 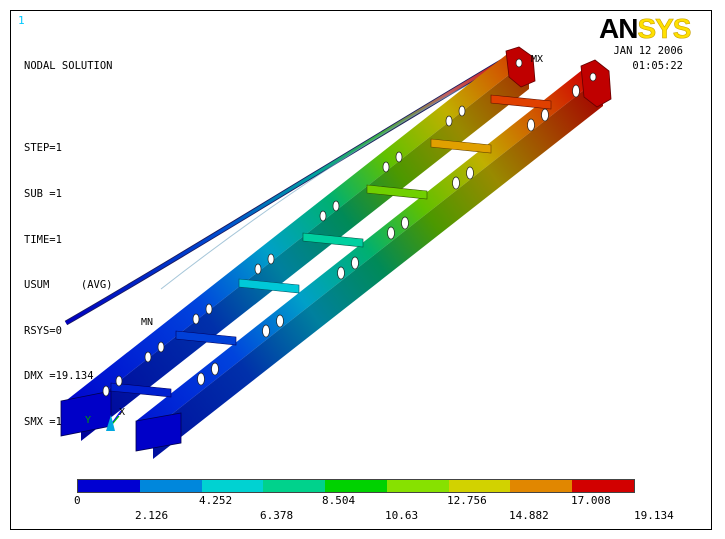 What do you see at coordinates (402, 515) in the screenshot?
I see `legend-label-5: 10.63` at bounding box center [402, 515].